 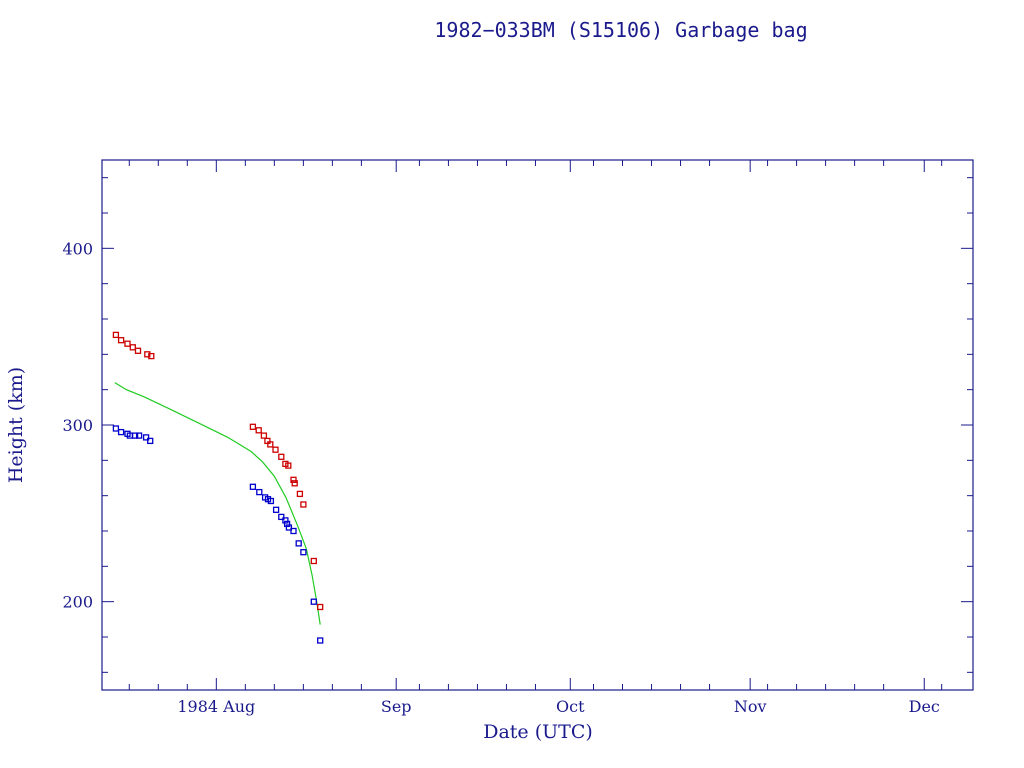 I want to click on y-axis-label: Height (km), so click(x=16, y=425).